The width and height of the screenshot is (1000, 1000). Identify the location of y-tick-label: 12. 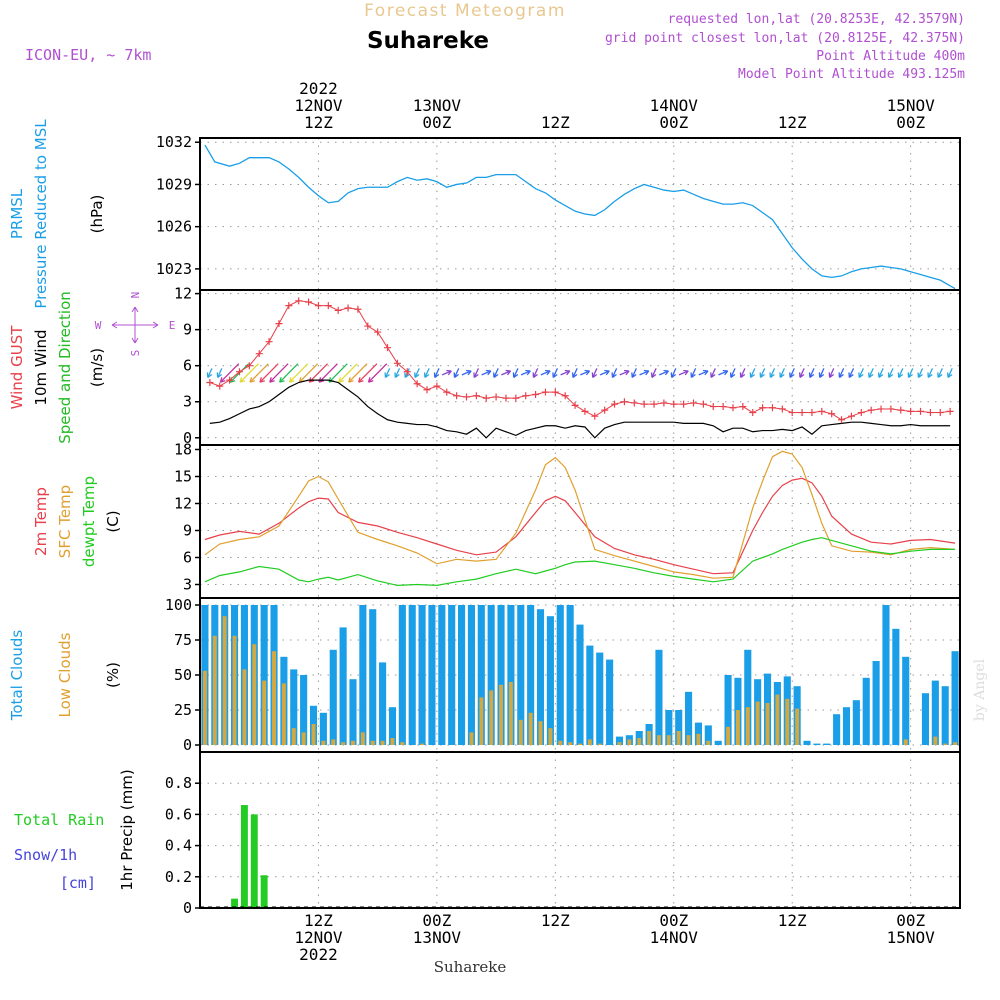
(183, 504).